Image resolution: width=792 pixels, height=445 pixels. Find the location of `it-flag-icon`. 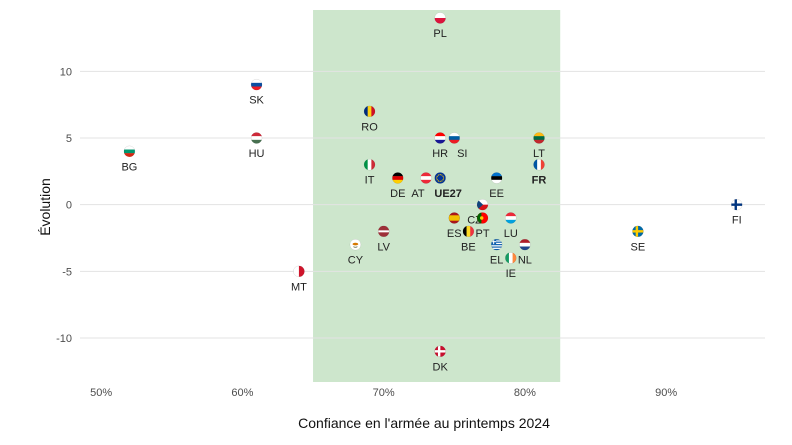

it-flag-icon is located at coordinates (370, 165).